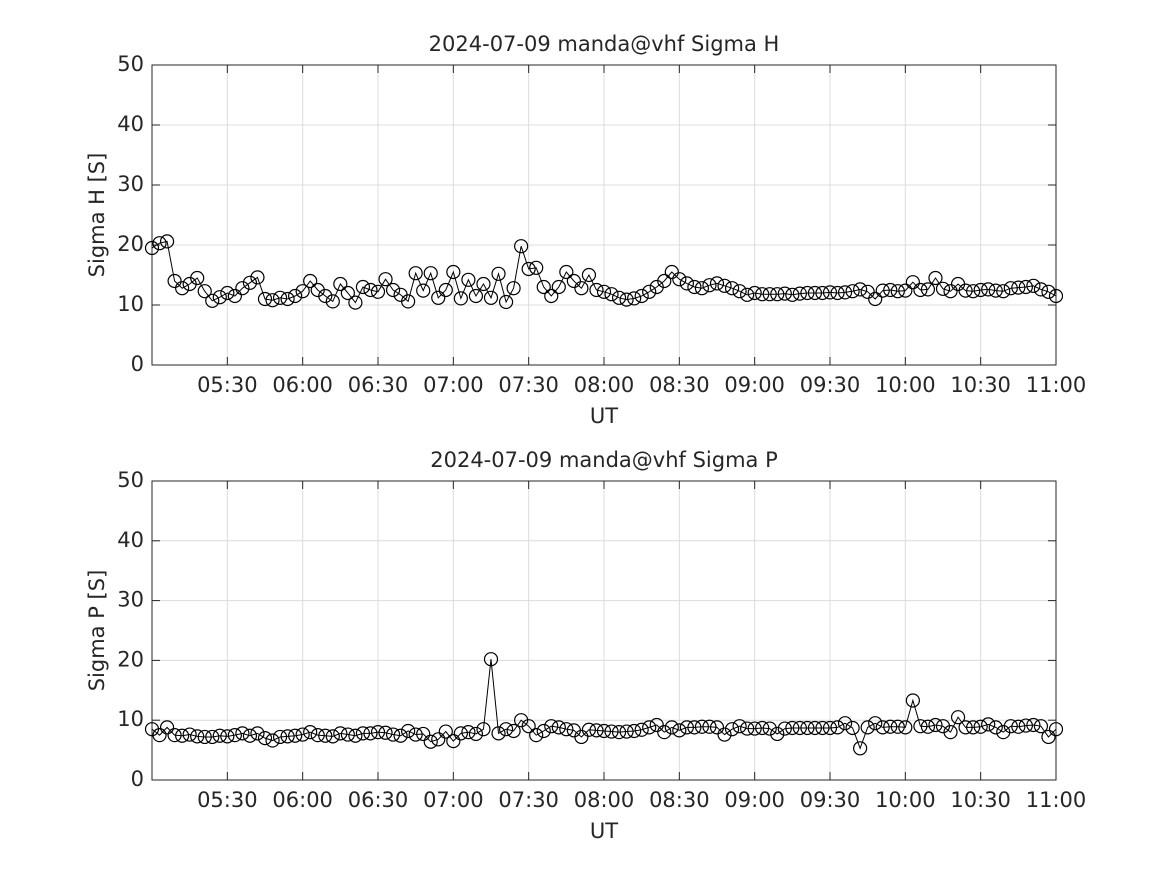 Image resolution: width=1167 pixels, height=875 pixels. Describe the element at coordinates (97, 631) in the screenshot. I see `y-axis-label: Sigma P [S]` at that location.